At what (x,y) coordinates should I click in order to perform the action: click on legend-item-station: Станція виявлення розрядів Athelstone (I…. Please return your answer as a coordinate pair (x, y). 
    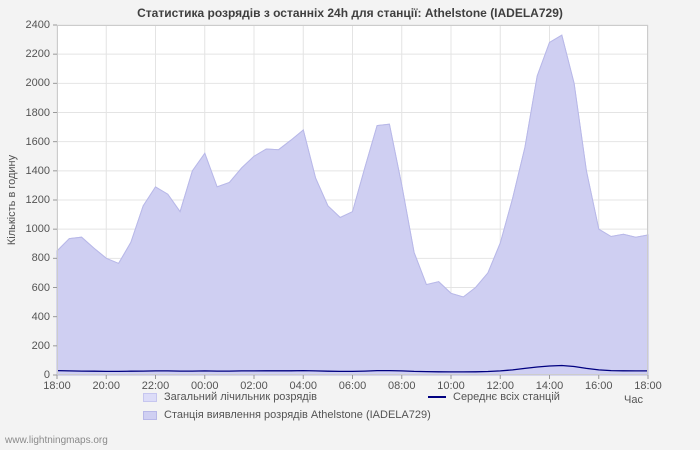
    Looking at the image, I should click on (287, 415).